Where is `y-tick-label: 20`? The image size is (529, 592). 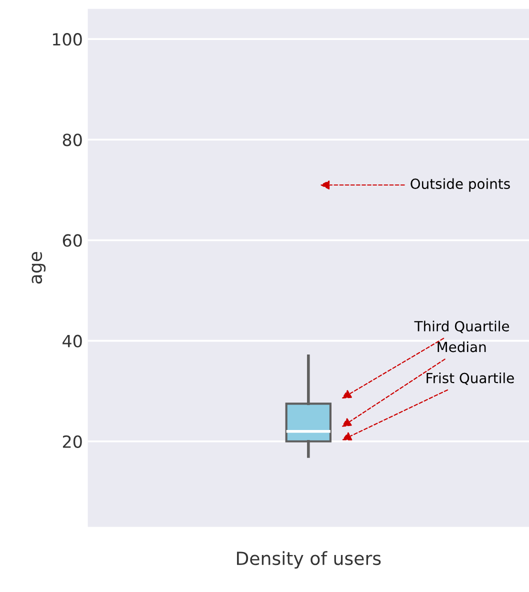 y-tick-label: 20 is located at coordinates (72, 441).